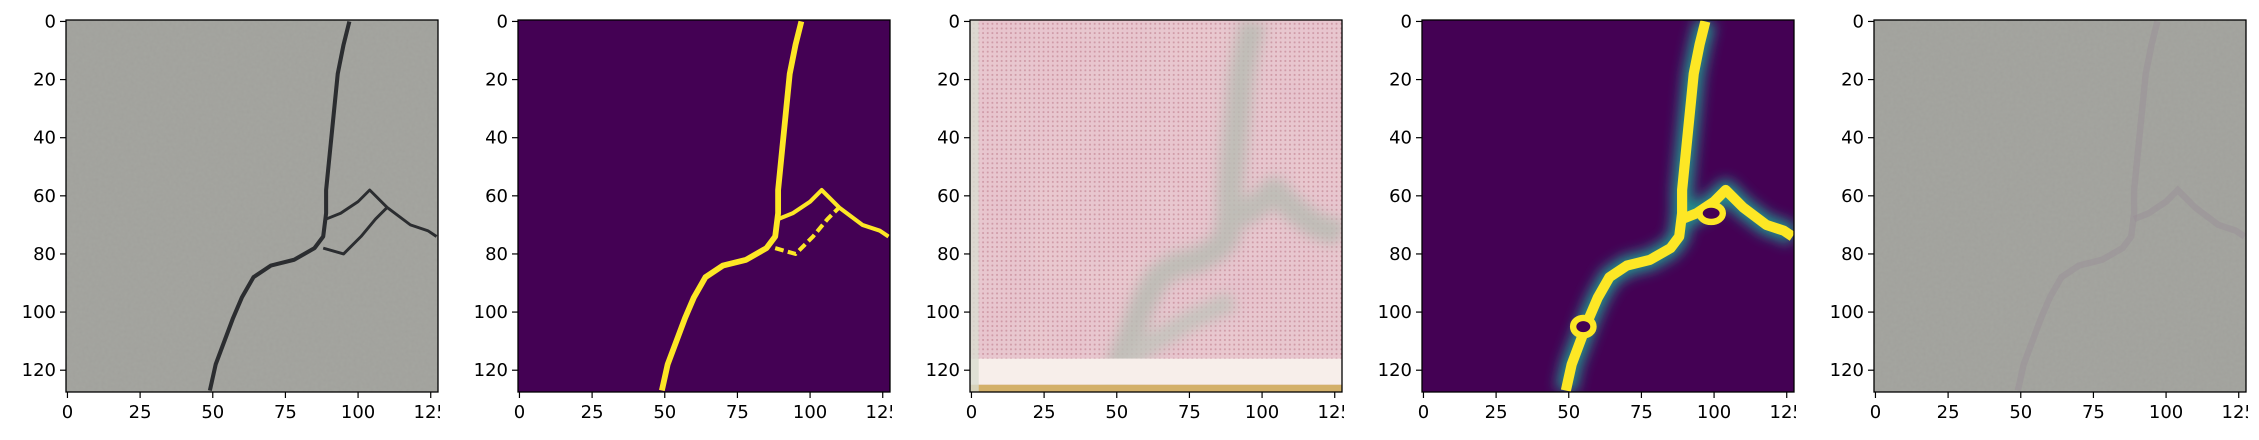  I want to click on ground-truth-crack-mask-image, so click(704, 206).